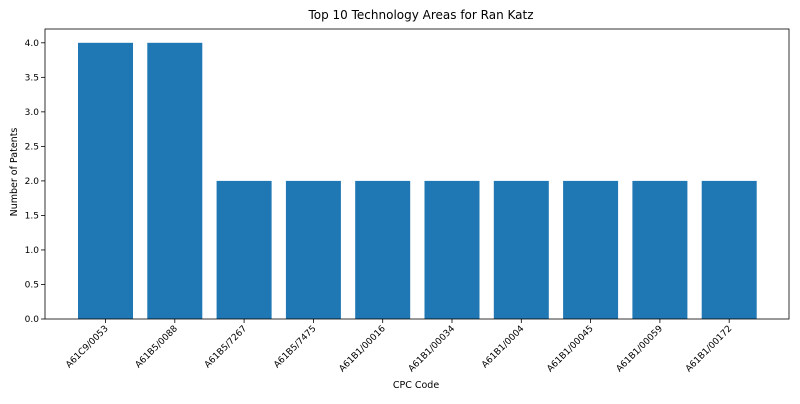 Image resolution: width=800 pixels, height=404 pixels. What do you see at coordinates (32, 285) in the screenshot?
I see `y-tick-label-2: 0.5` at bounding box center [32, 285].